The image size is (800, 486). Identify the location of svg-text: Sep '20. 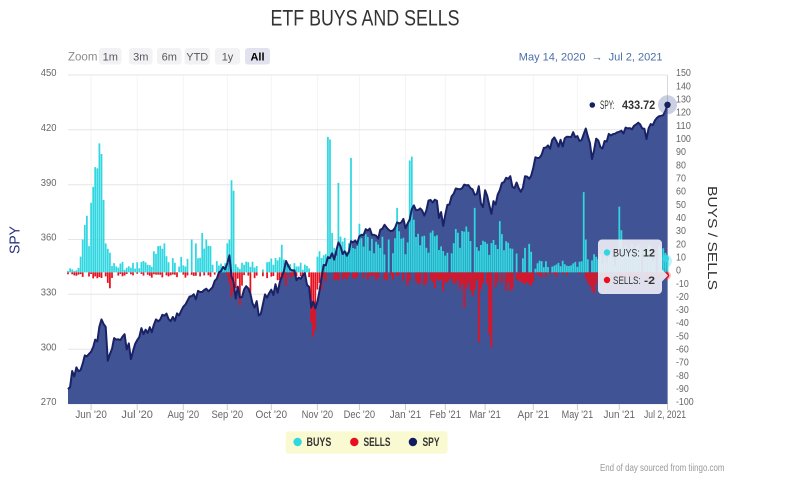
(228, 415).